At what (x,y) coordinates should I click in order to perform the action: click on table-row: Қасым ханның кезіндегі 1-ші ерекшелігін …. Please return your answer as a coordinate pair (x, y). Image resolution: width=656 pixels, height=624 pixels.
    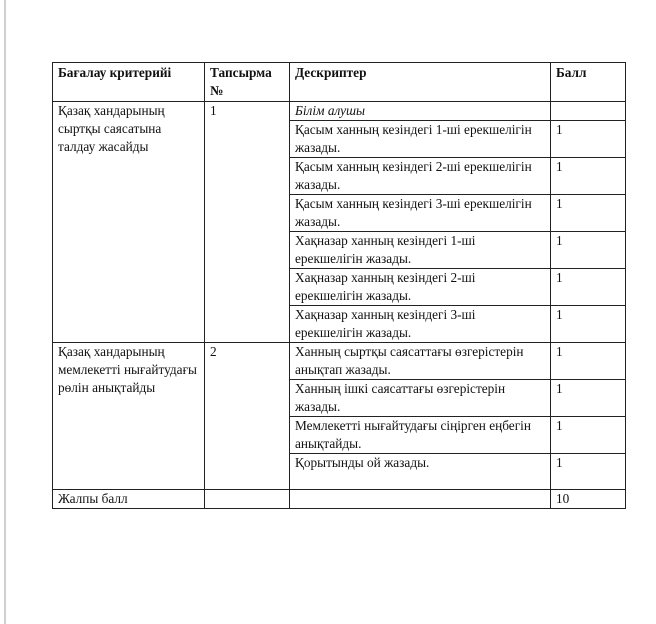
    Looking at the image, I should click on (339, 139).